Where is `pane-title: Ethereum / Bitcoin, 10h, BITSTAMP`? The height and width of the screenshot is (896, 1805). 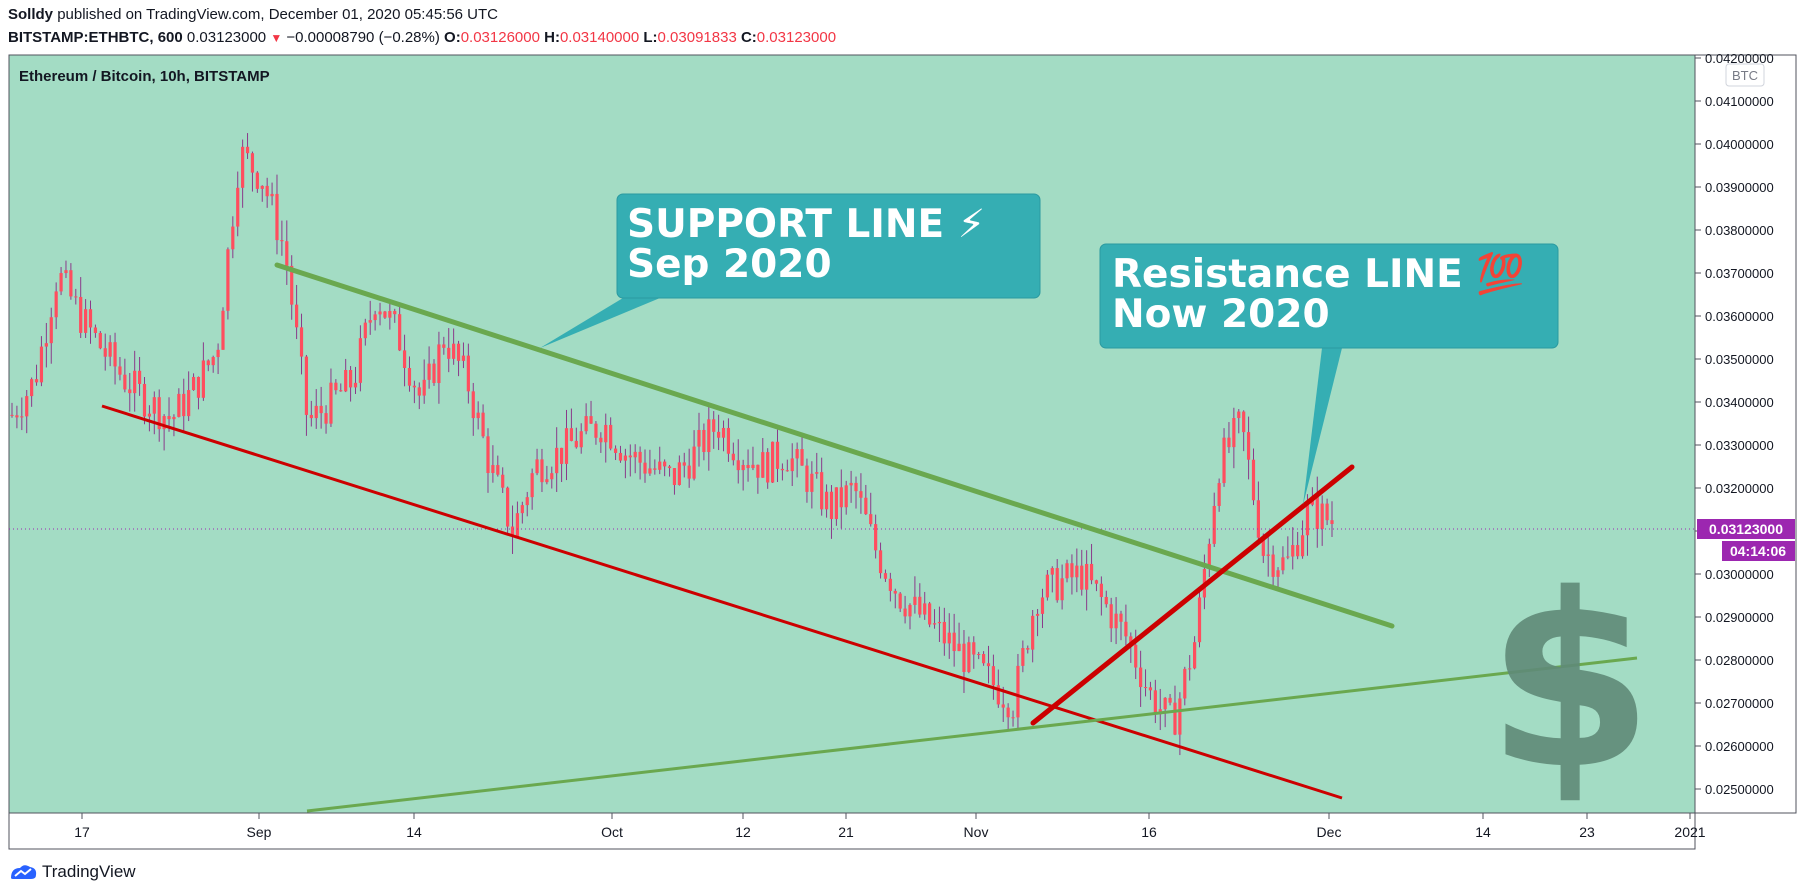 pane-title: Ethereum / Bitcoin, 10h, BITSTAMP is located at coordinates (144, 76).